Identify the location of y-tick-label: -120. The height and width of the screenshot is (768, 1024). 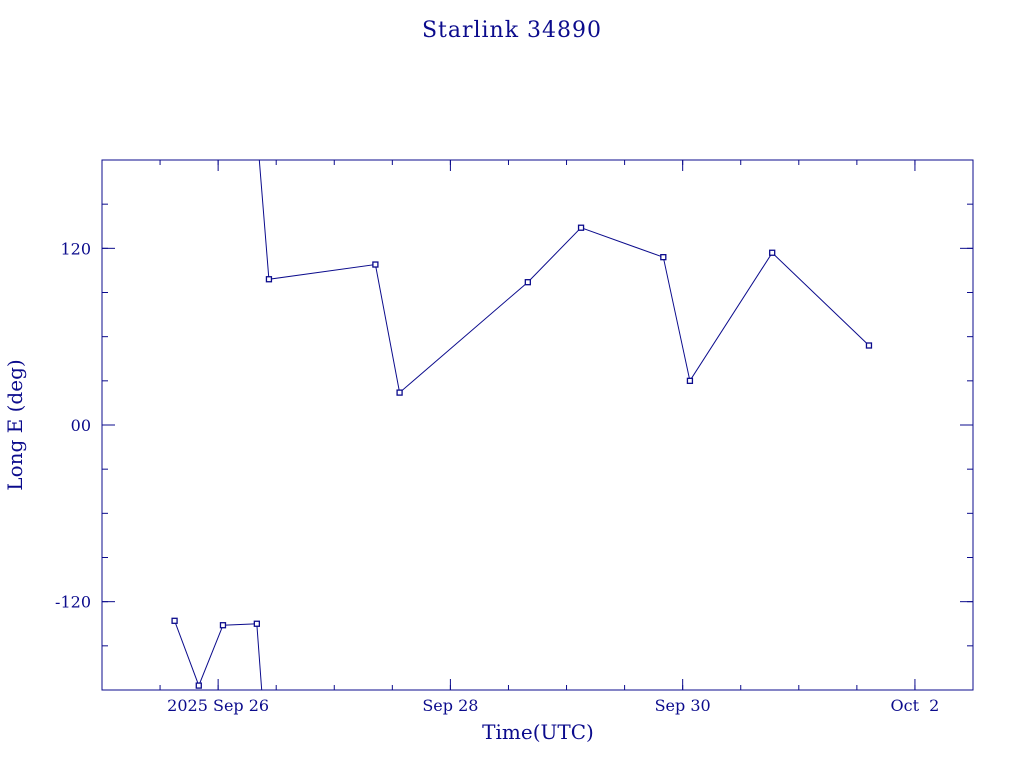
(73, 602).